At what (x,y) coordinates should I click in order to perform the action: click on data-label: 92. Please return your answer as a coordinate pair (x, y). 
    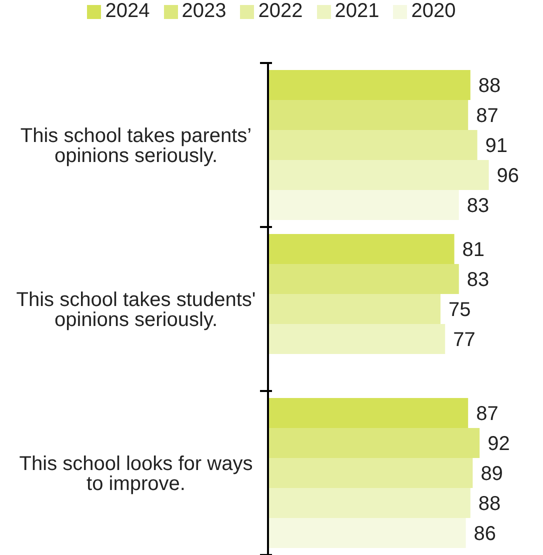
    Looking at the image, I should click on (499, 444).